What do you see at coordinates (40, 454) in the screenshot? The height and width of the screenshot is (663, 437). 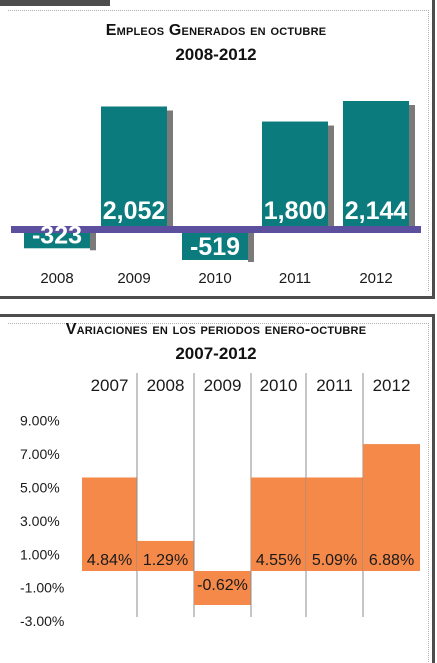 I see `y-tick-label: 7.00%` at bounding box center [40, 454].